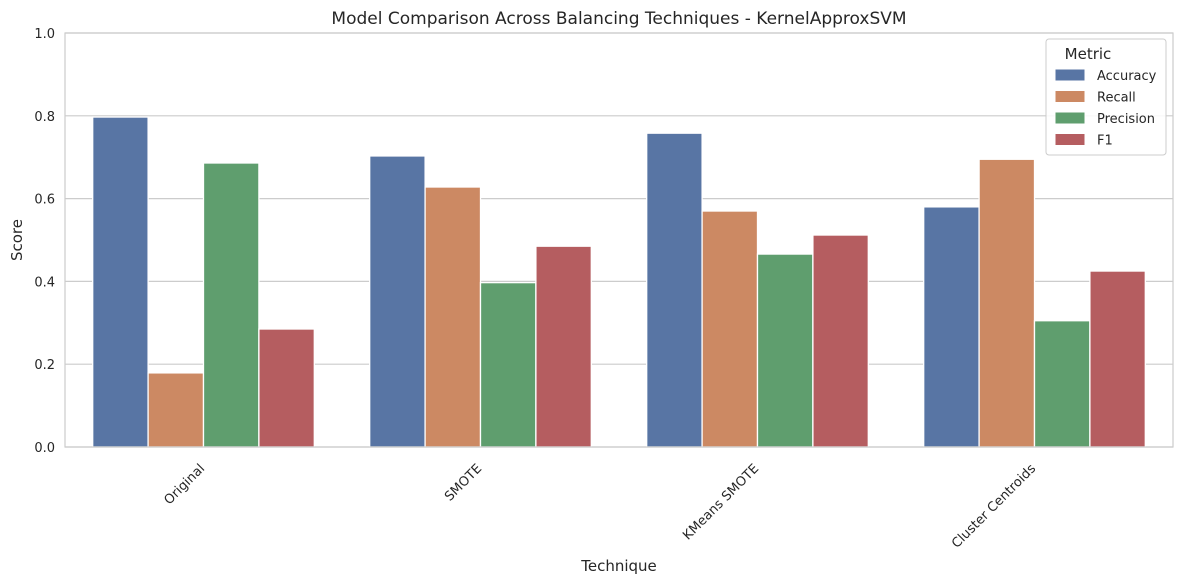  What do you see at coordinates (1007, 303) in the screenshot?
I see `bar-recall-cluster-centroids` at bounding box center [1007, 303].